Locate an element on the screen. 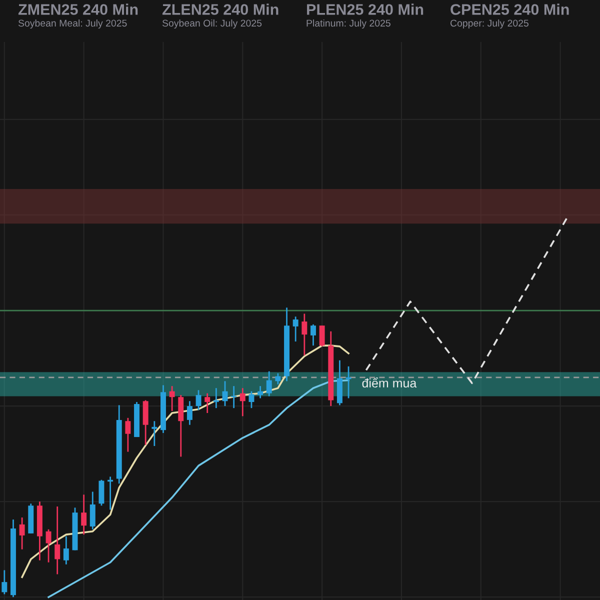 This screenshot has height=600, width=600. text: Copper: July 2025 is located at coordinates (489, 24).